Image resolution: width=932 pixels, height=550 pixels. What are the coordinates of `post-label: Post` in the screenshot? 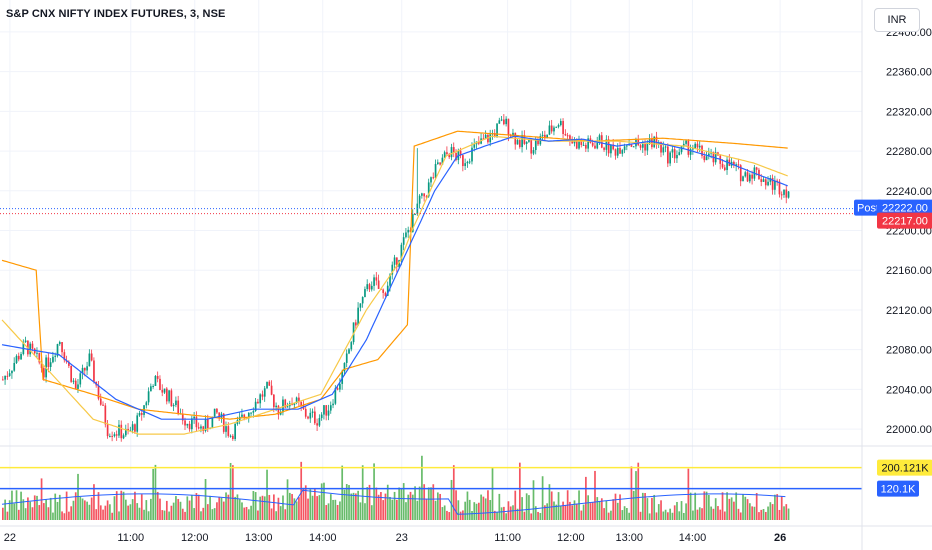 It's located at (868, 209).